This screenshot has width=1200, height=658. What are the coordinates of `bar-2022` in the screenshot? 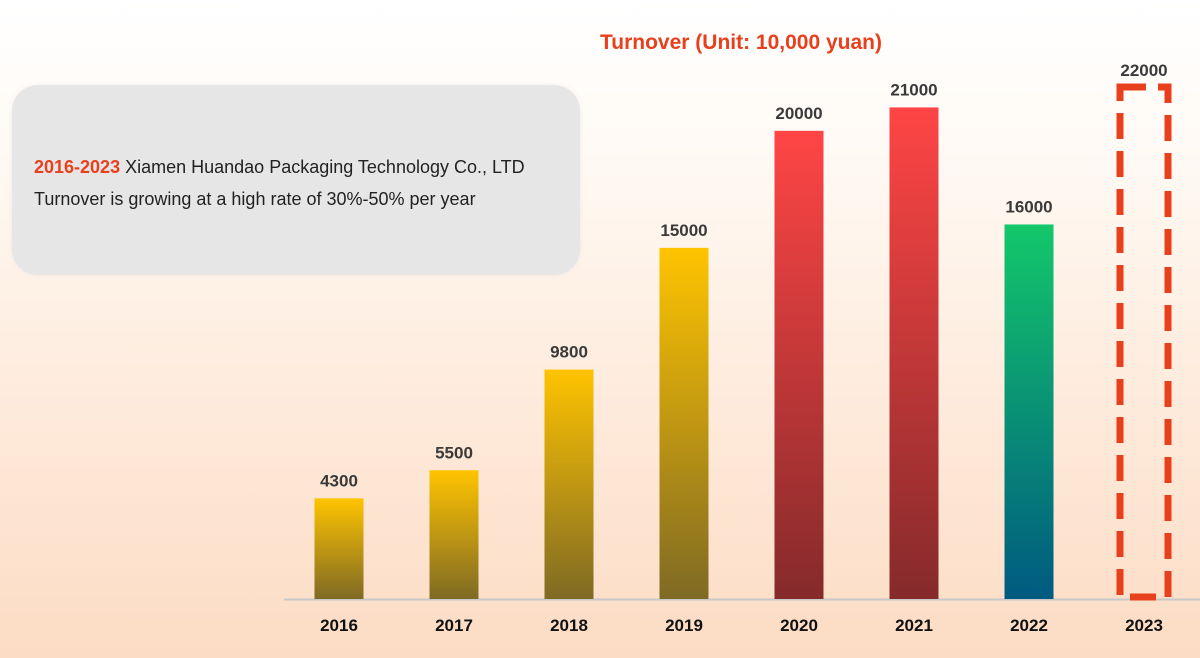 It's located at (1029, 412).